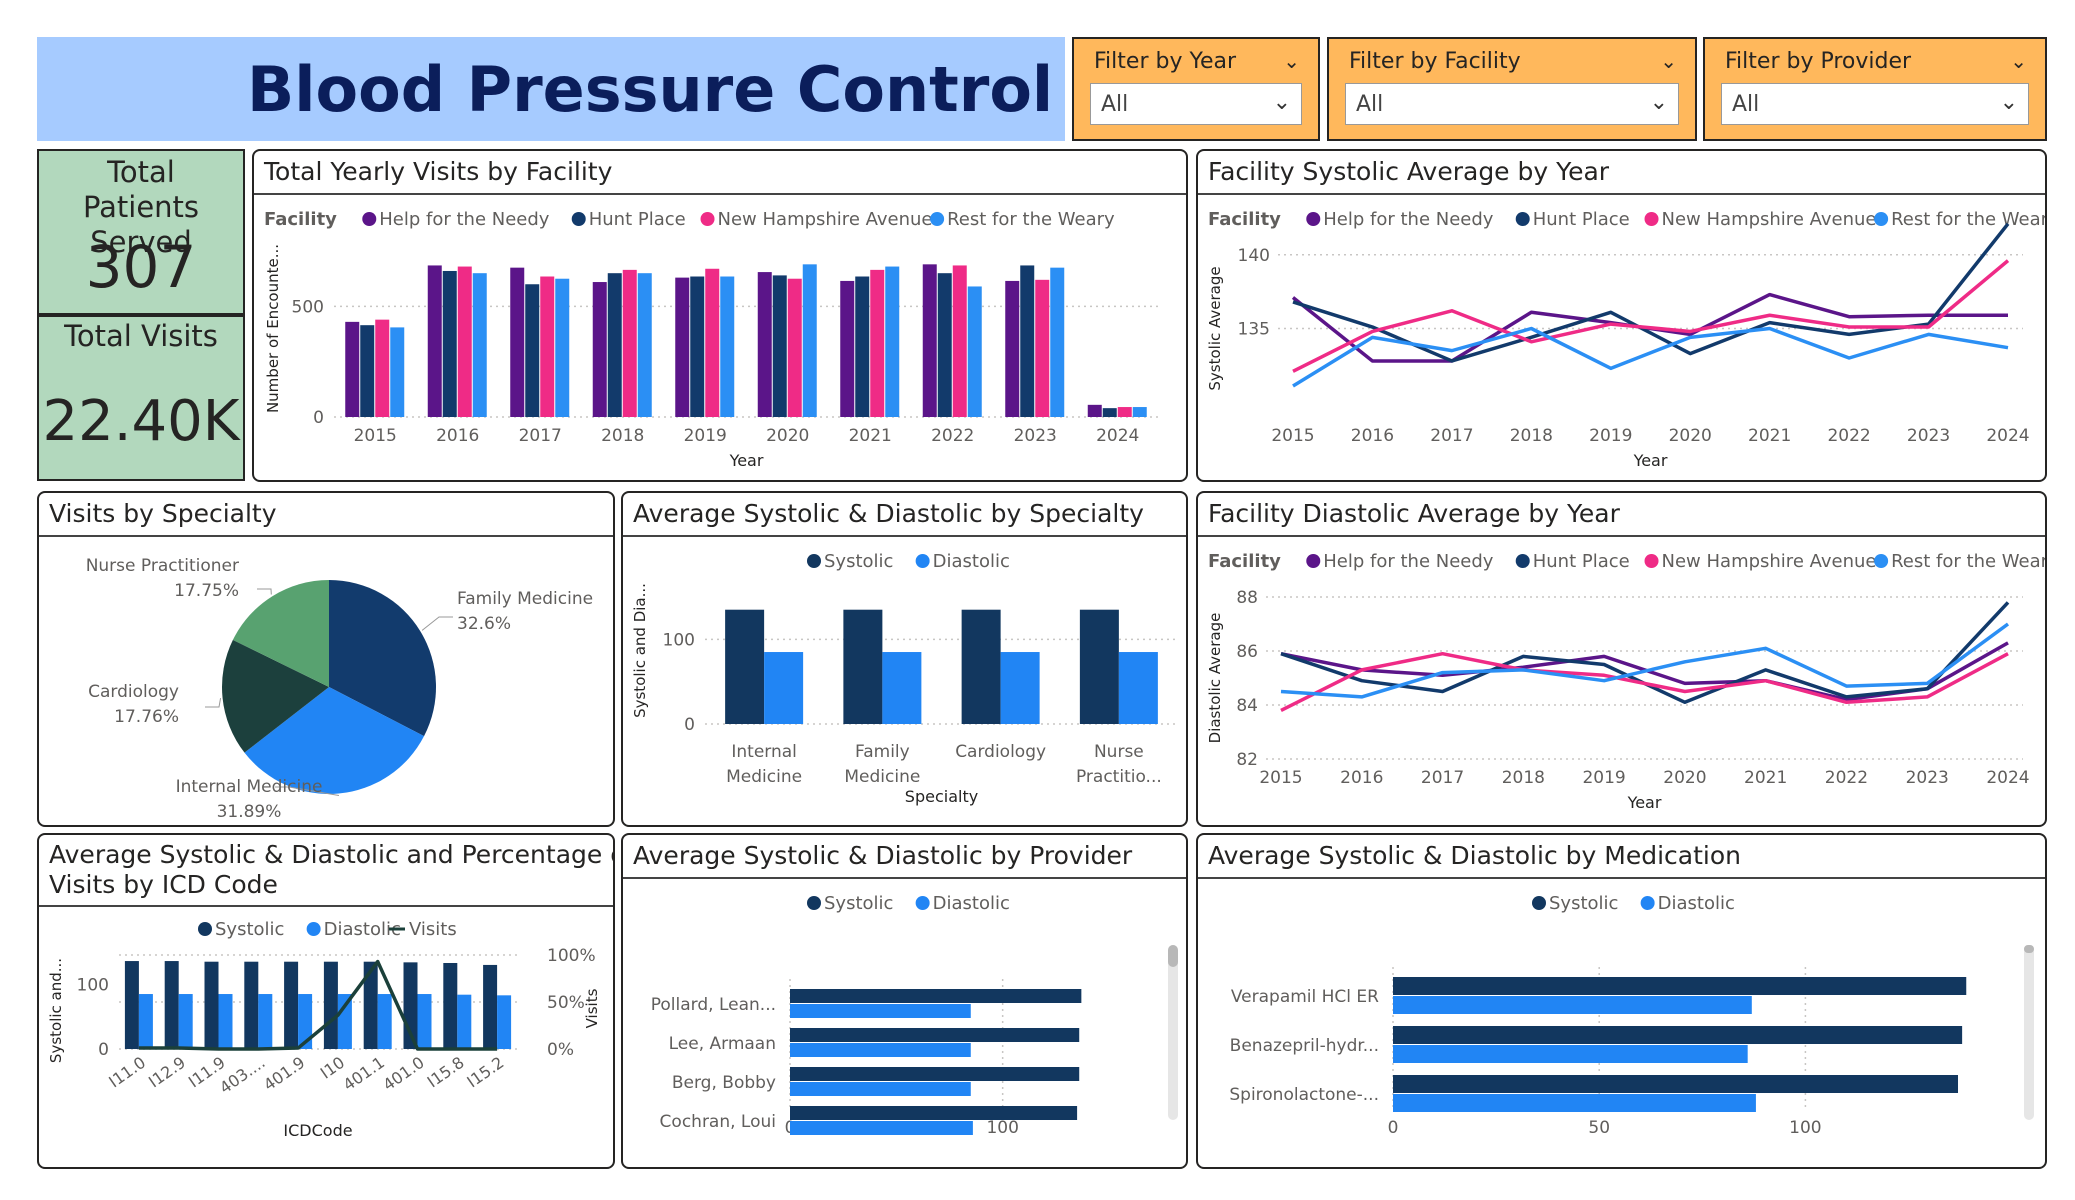 The width and height of the screenshot is (2075, 1200). Describe the element at coordinates (1247, 652) in the screenshot. I see `y-tick-label: 86` at that location.